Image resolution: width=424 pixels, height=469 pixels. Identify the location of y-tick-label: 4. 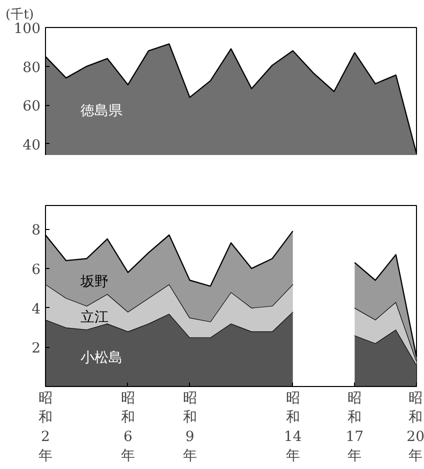
(36, 309).